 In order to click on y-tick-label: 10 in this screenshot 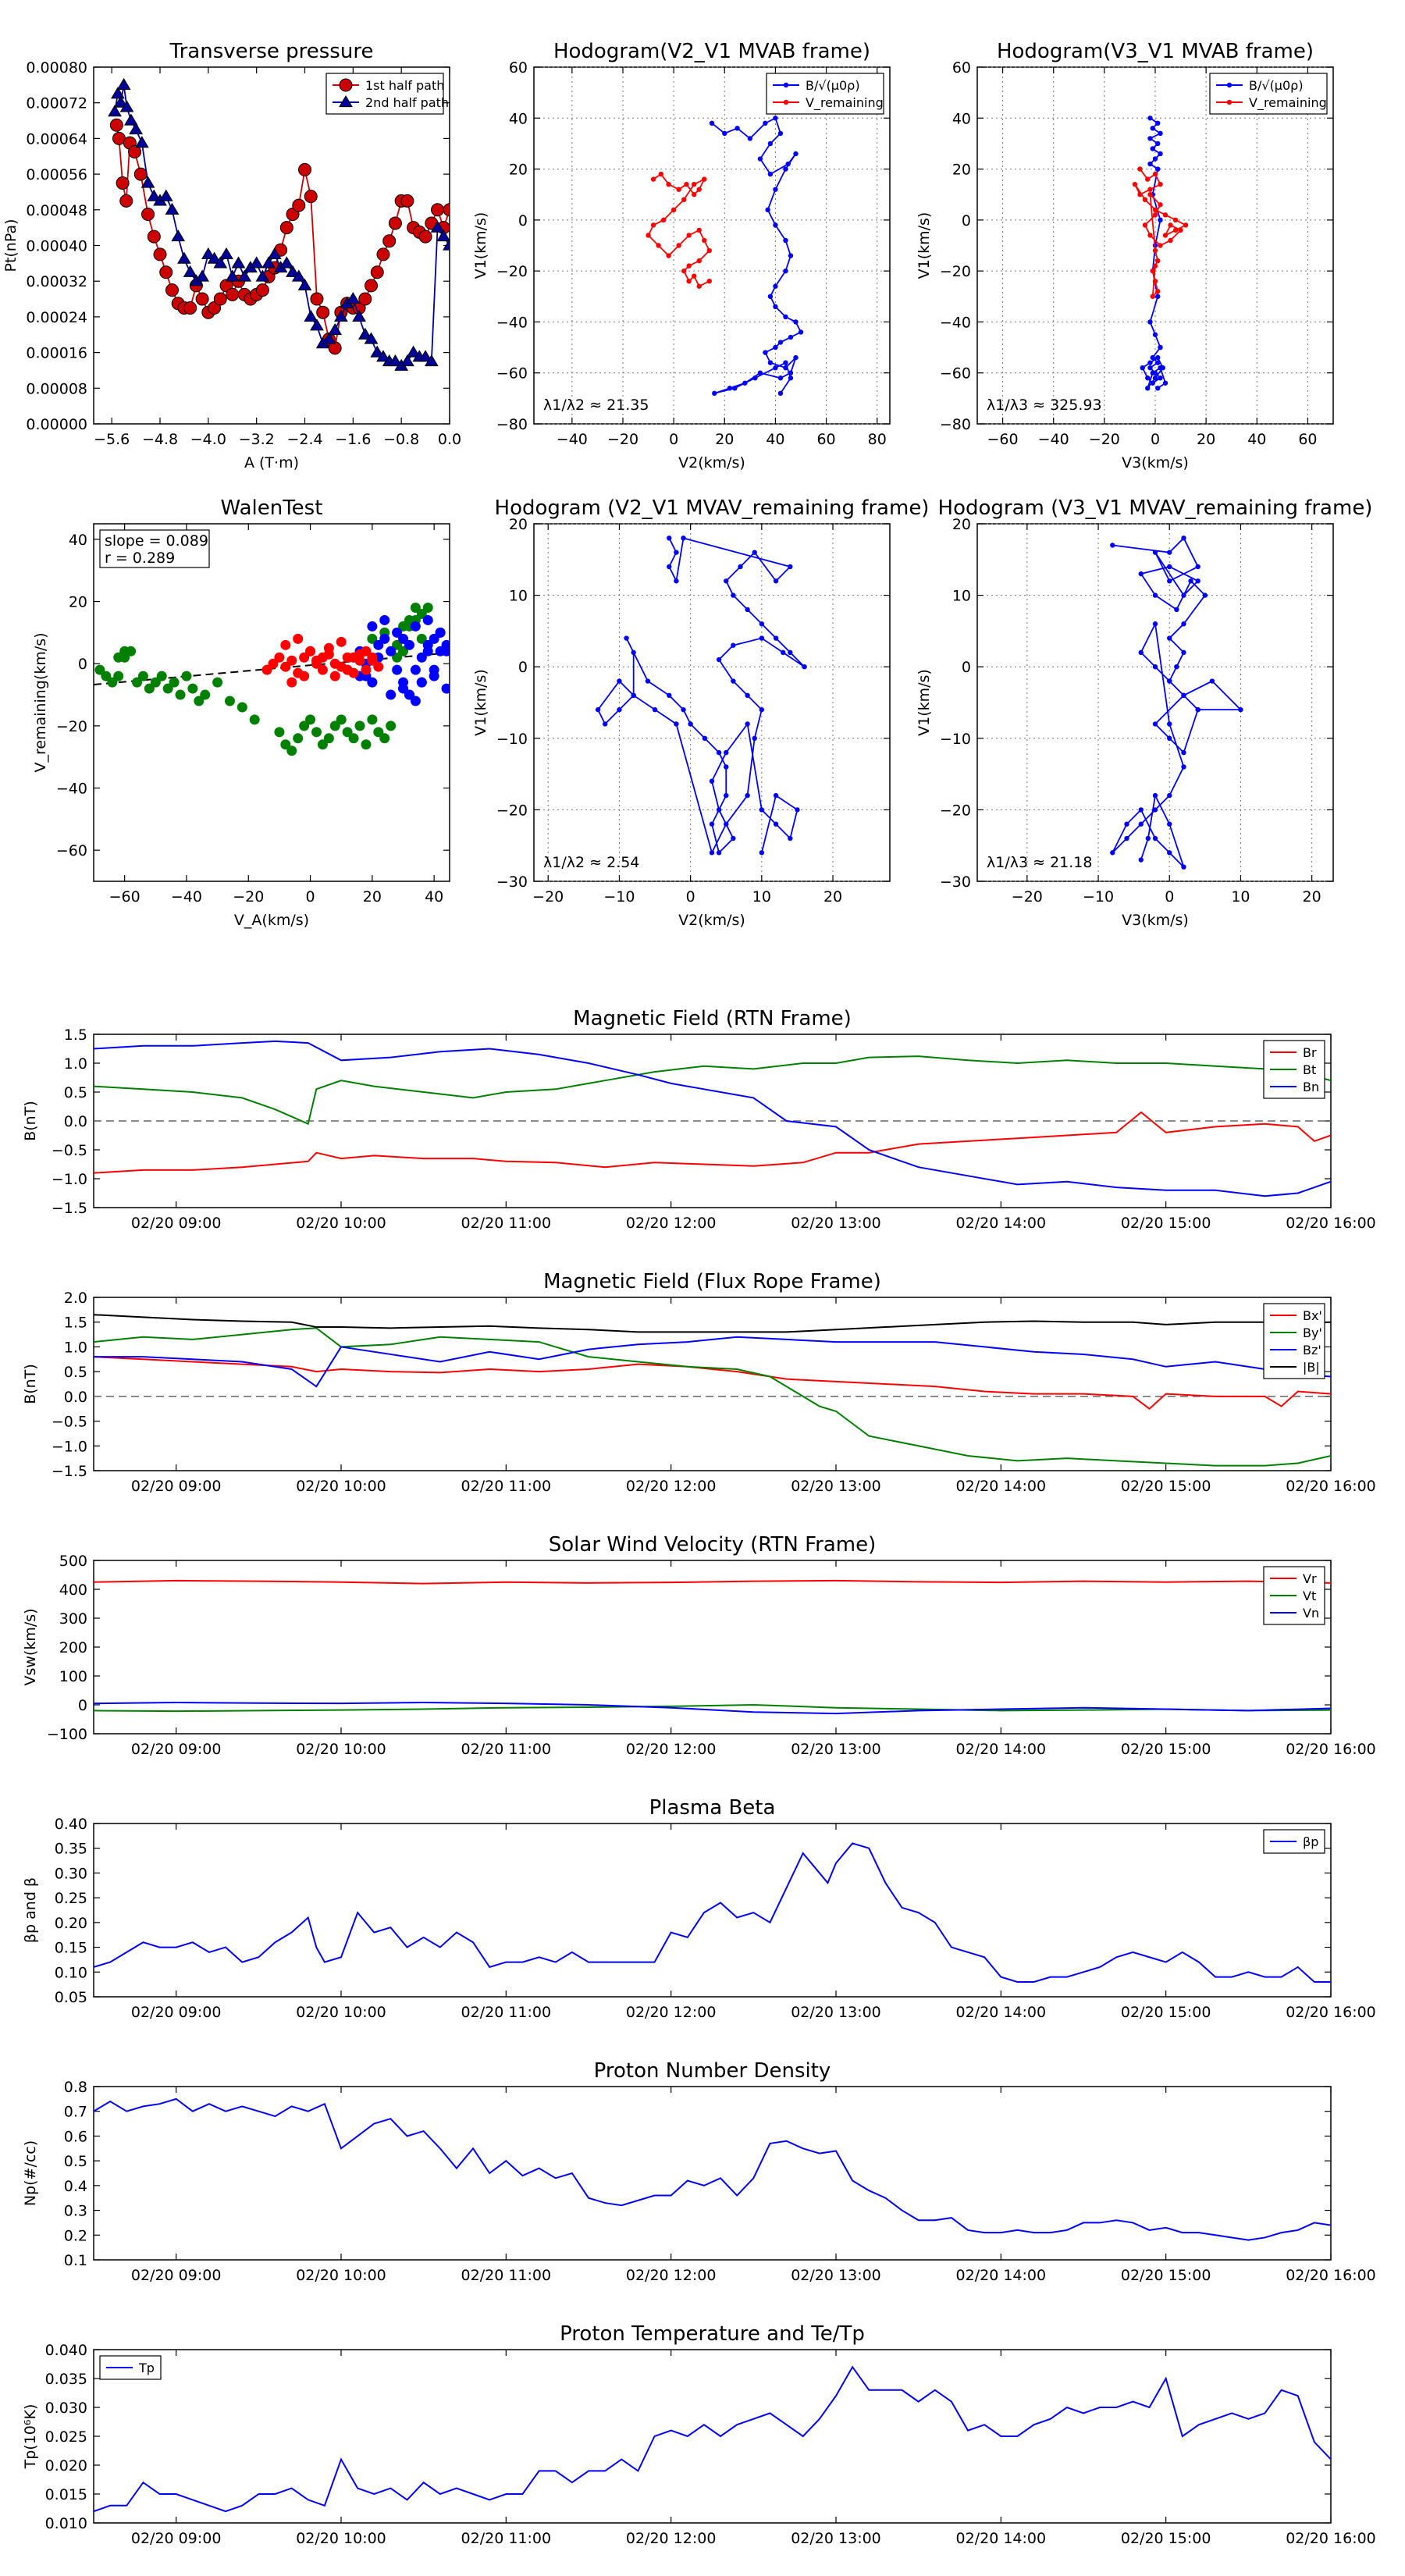, I will do `click(518, 596)`.